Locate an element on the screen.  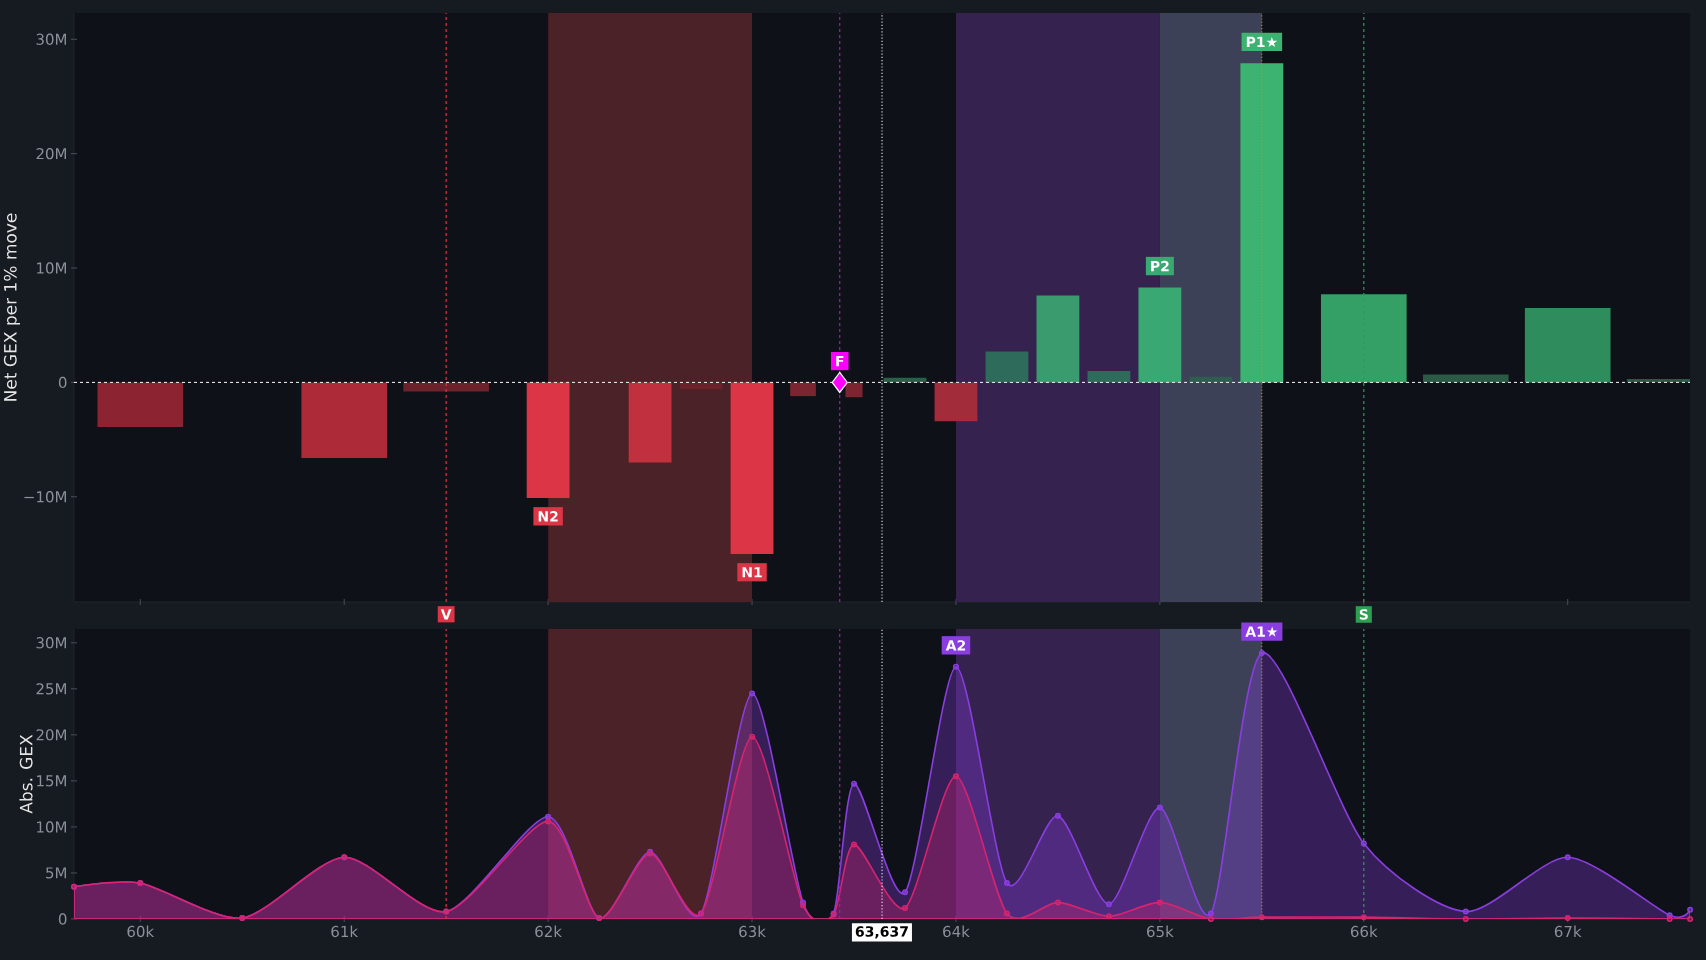
x-tick-label: 61k is located at coordinates (345, 931).